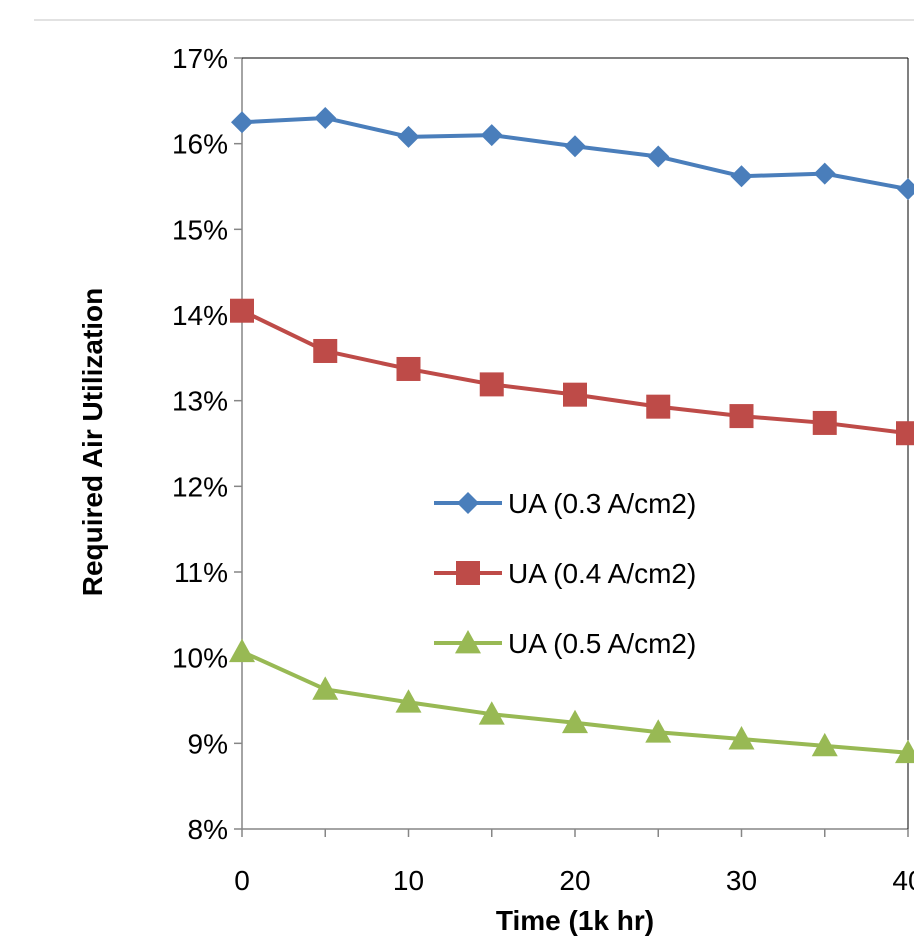 This screenshot has height=947, width=914. I want to click on legend-item: UA (0.5 A/cm2), so click(565, 643).